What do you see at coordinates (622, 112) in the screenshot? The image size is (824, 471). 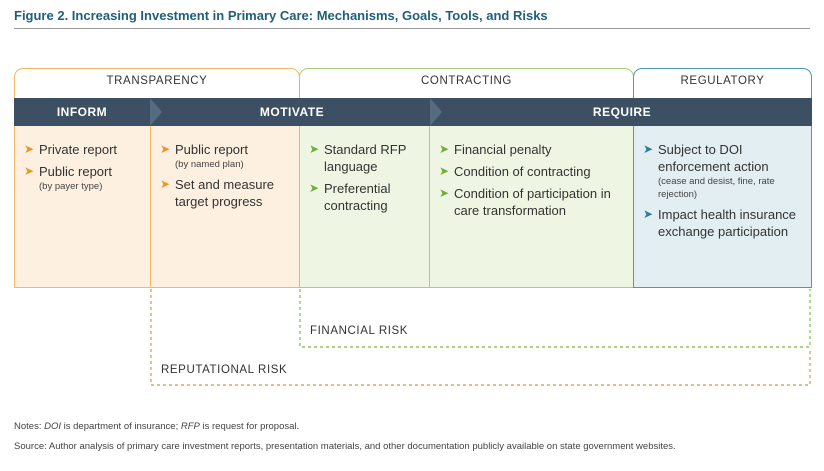 I see `require-label: REQUIRE` at bounding box center [622, 112].